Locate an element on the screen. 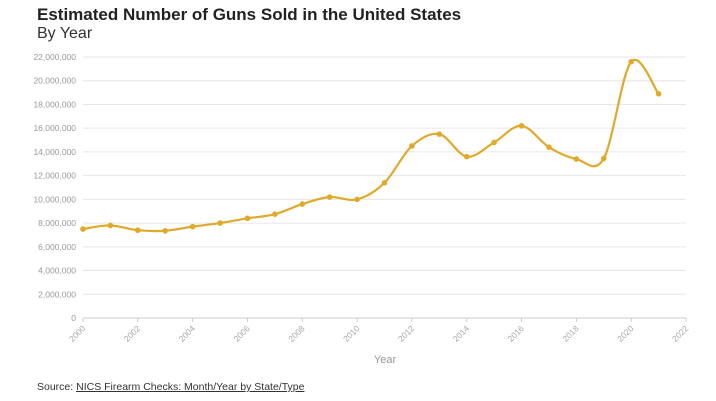 The height and width of the screenshot is (401, 716). y-tick-label: 20,000,000 is located at coordinates (54, 81).